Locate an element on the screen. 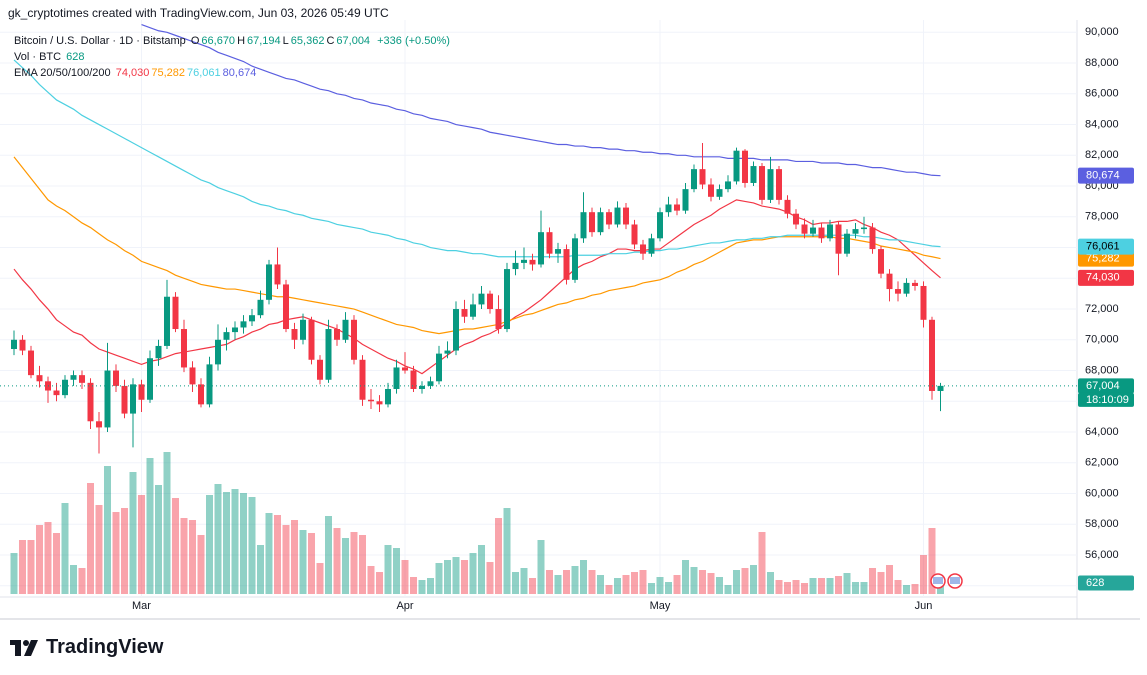 This screenshot has height=675, width=1147. ohlc-key: C is located at coordinates (330, 41).